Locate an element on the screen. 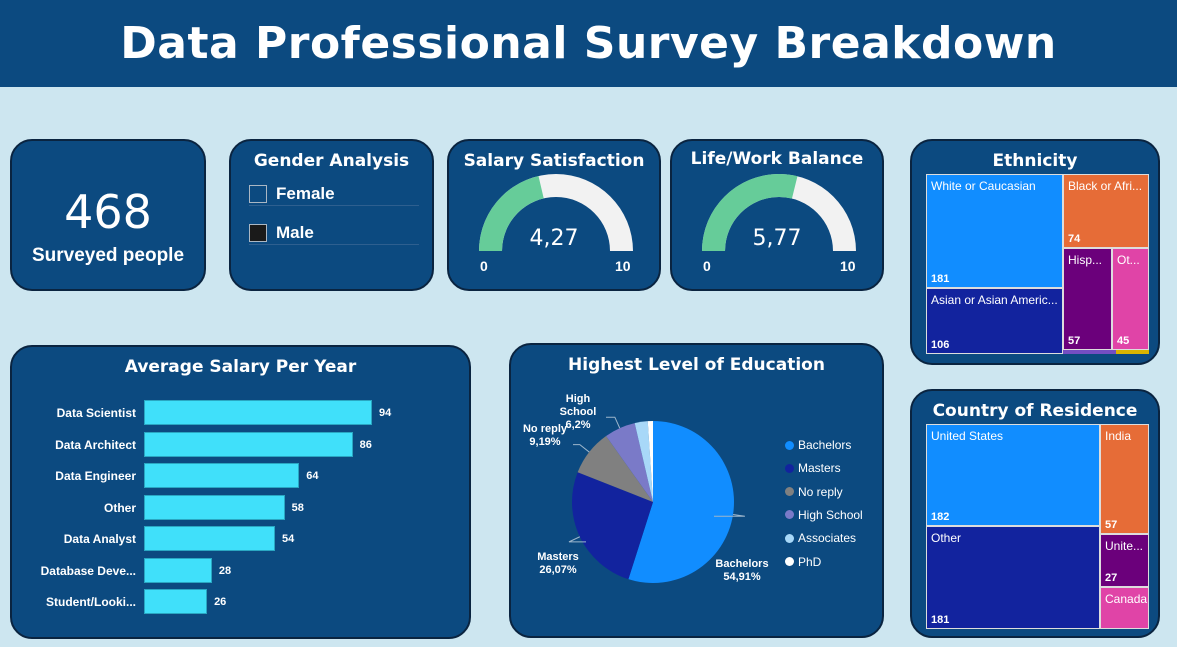  salary-satisfaction-card: Salary Satisfaction 4,27 0 10 is located at coordinates (554, 215).